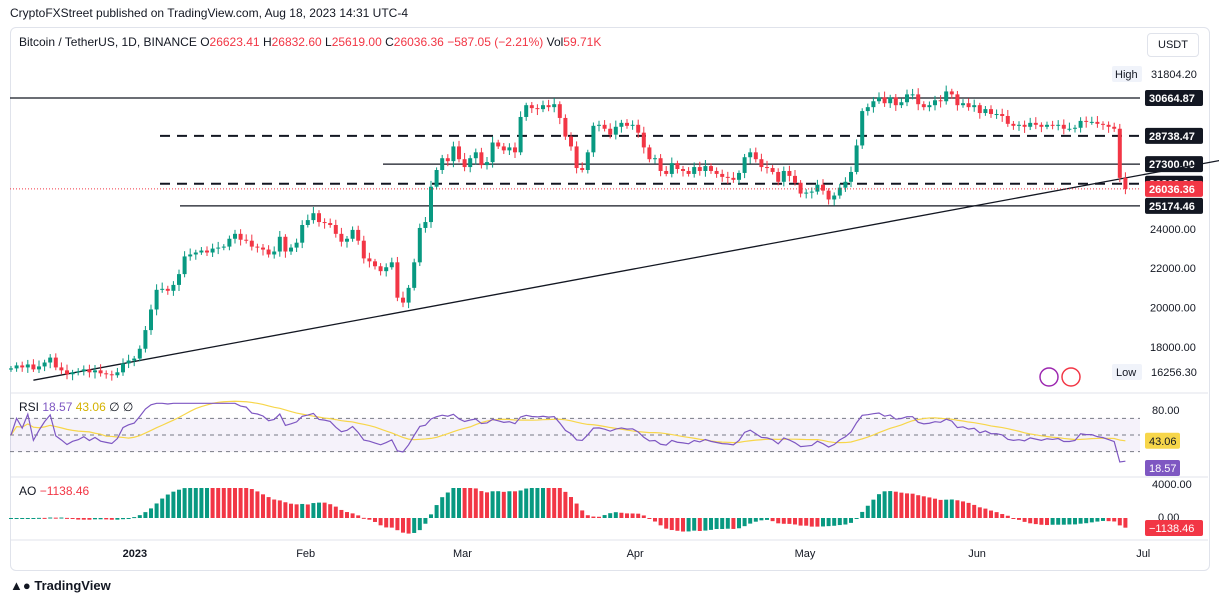  Describe the element at coordinates (356, 42) in the screenshot. I see `low-value: 25619.00` at that location.